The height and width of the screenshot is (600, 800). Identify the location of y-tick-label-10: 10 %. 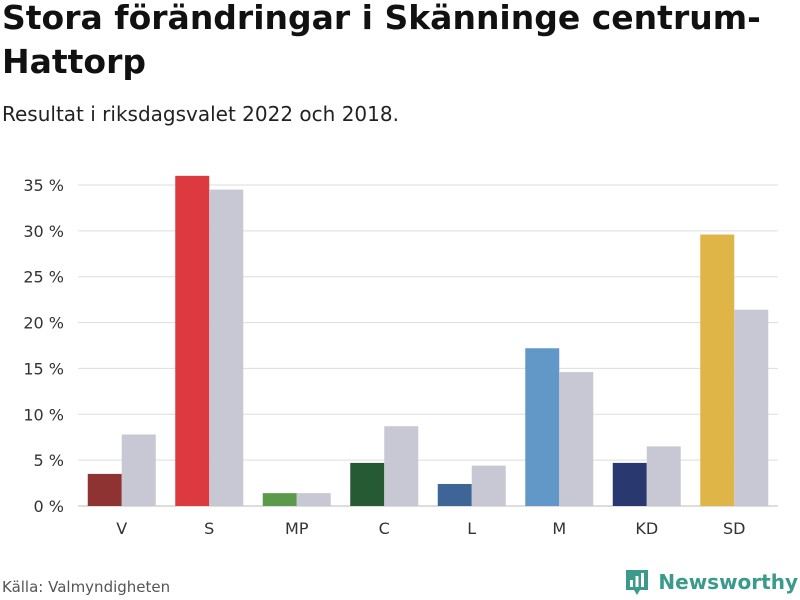
(43, 414).